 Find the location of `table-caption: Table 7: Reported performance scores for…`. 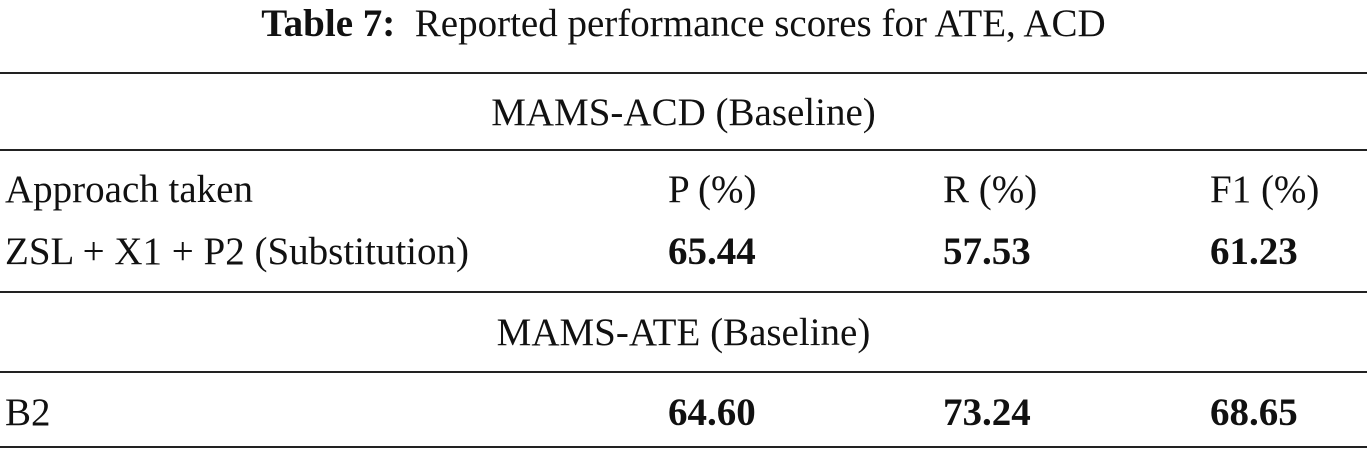

table-caption: Table 7: Reported performance scores for… is located at coordinates (683, 24).